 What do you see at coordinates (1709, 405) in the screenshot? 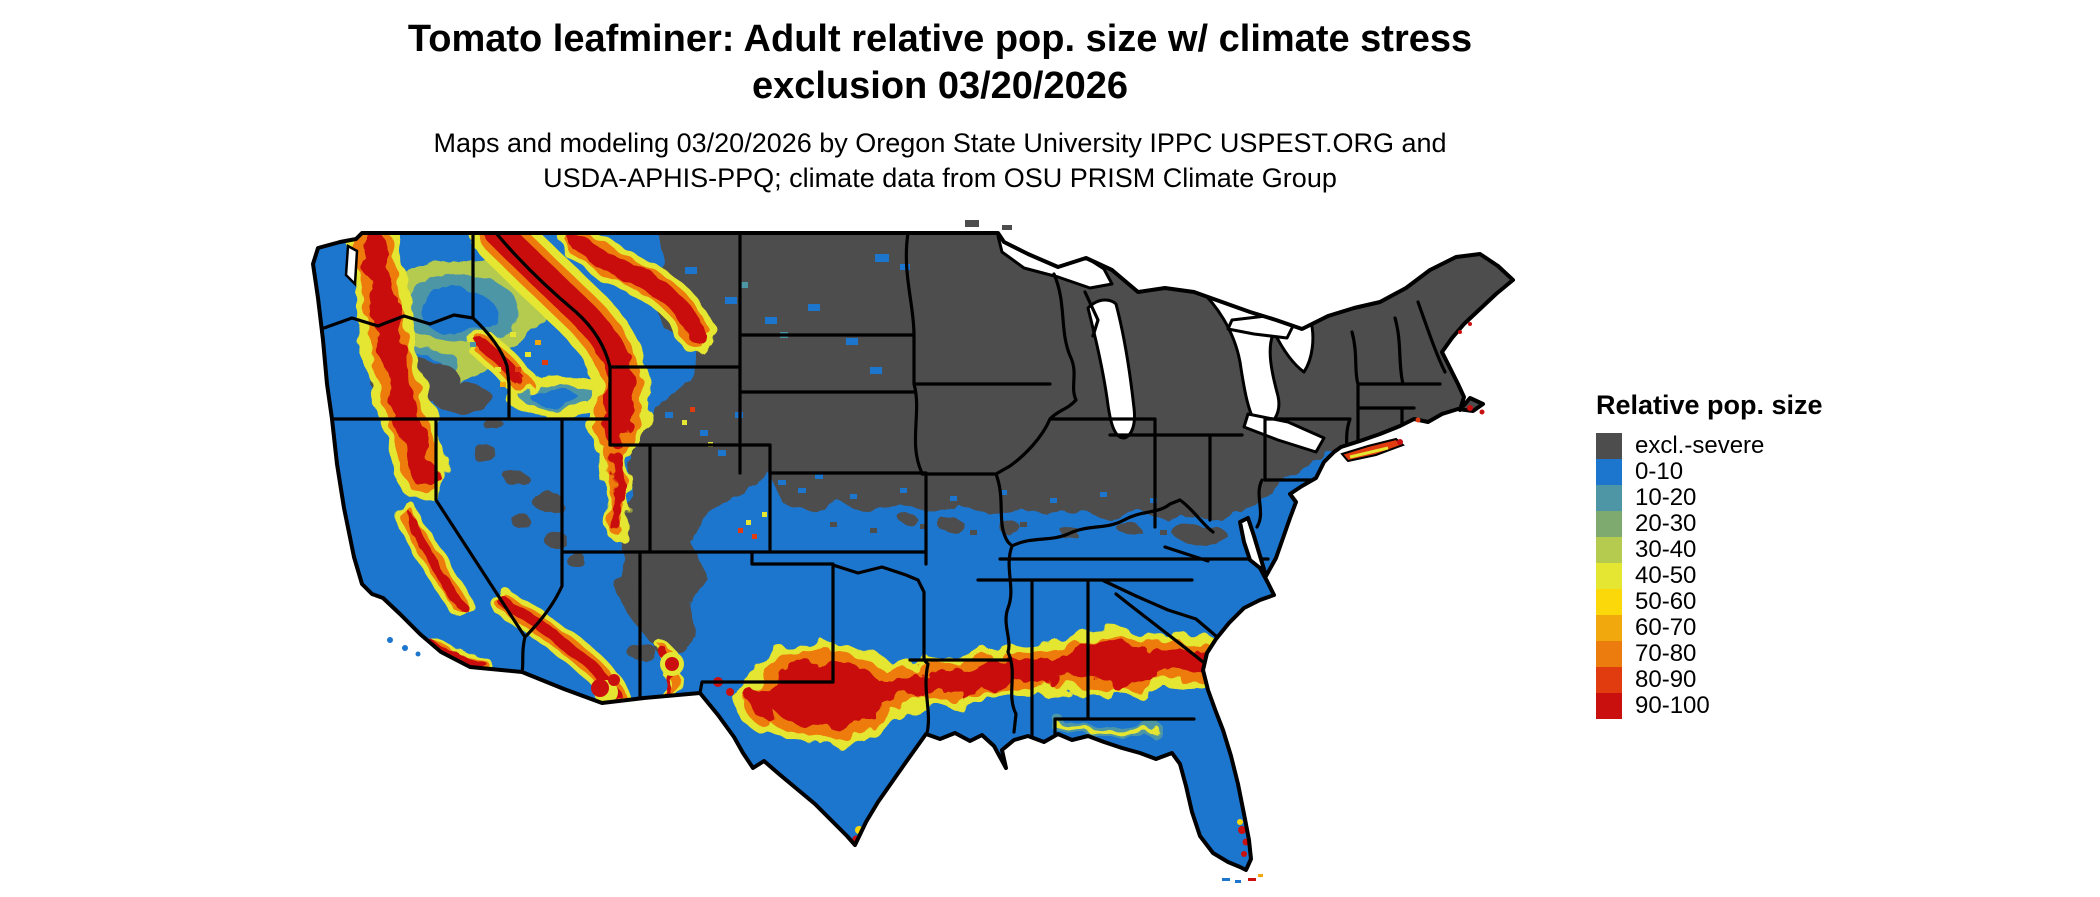
I see `legend-title: Relative pop. size` at bounding box center [1709, 405].